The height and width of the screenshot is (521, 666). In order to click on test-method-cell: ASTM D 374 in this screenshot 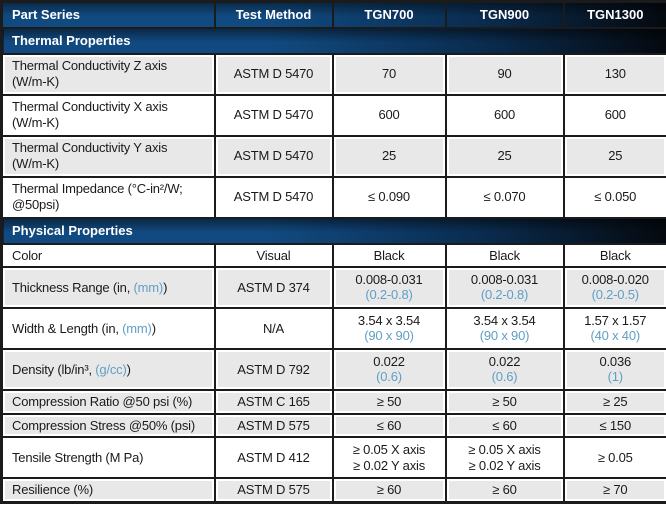, I will do `click(273, 288)`.